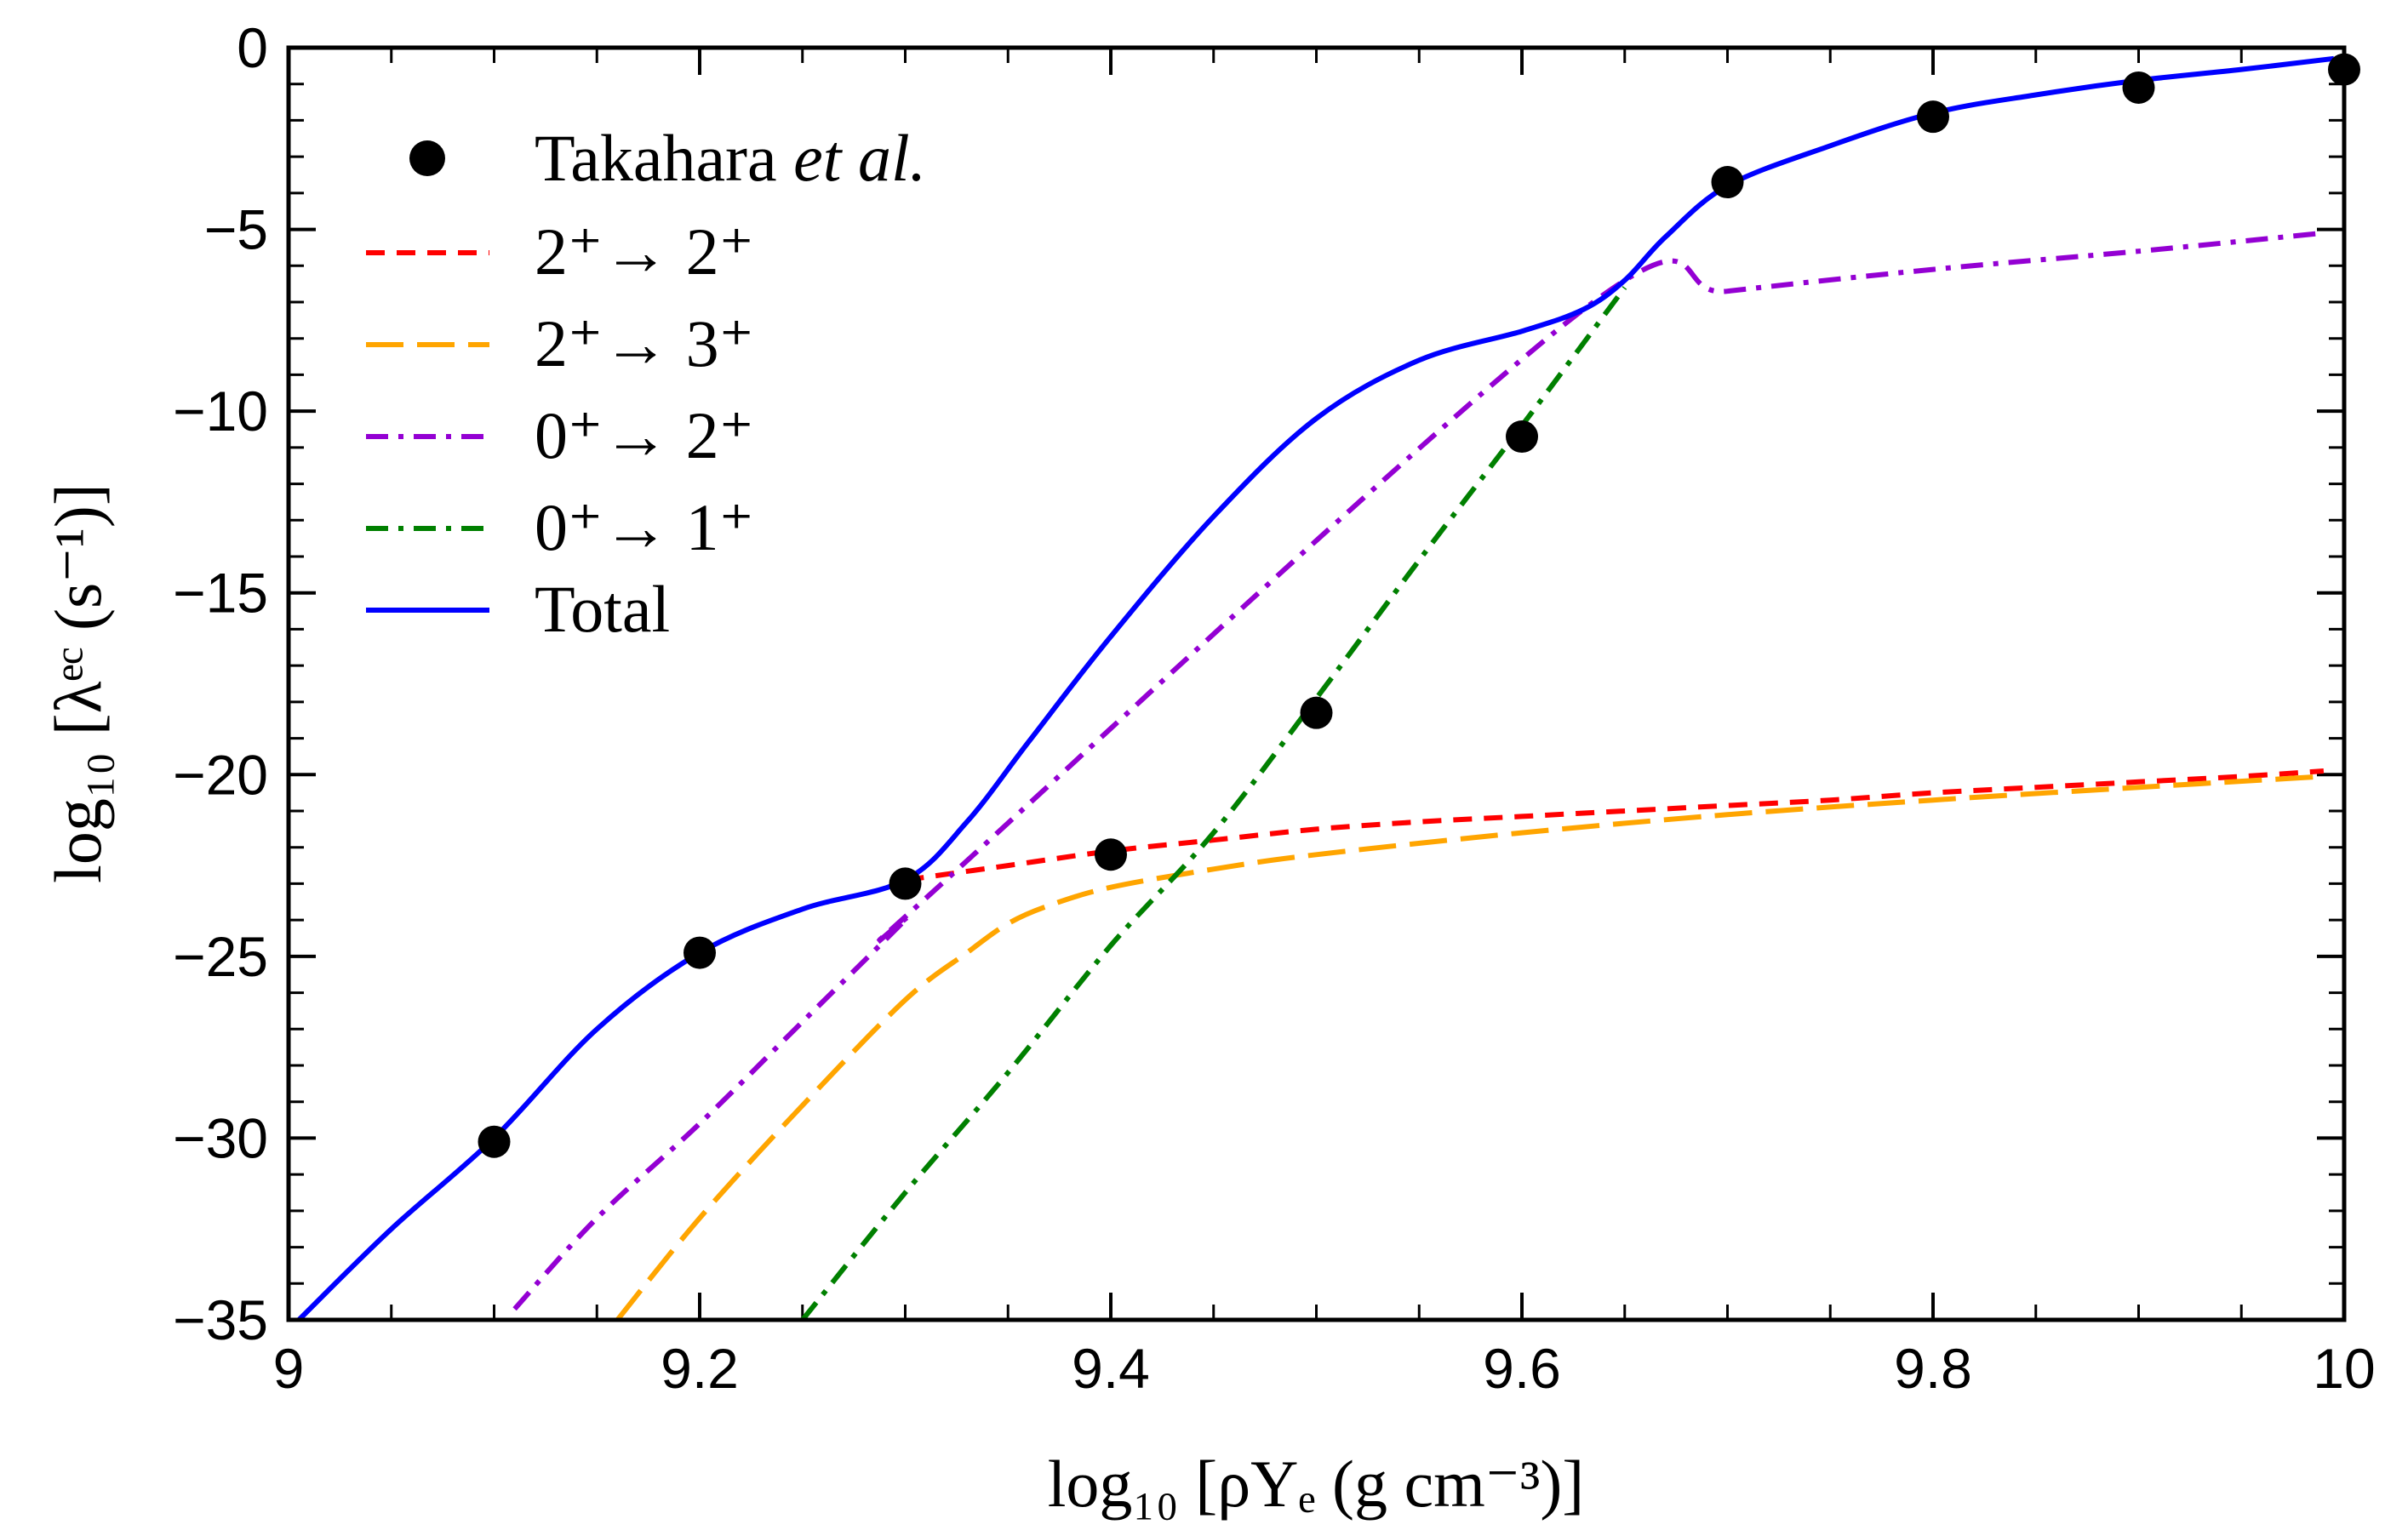 The image size is (2408, 1536). What do you see at coordinates (1316, 1484) in the screenshot?
I see `x-axis-label: log₁₀ [ρYₑ (g cm⁻³)]` at bounding box center [1316, 1484].